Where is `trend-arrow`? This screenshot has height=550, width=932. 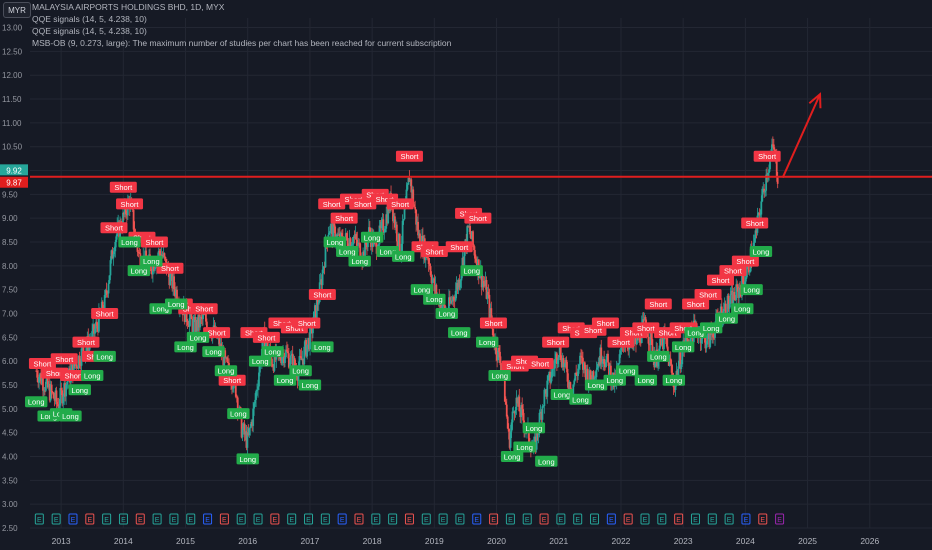 trend-arrow is located at coordinates (801, 135).